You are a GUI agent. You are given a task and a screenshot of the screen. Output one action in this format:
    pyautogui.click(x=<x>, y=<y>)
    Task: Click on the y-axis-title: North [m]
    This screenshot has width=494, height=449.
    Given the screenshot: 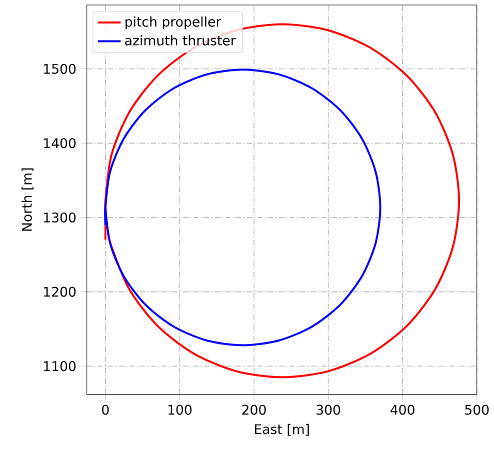 What is the action you would take?
    pyautogui.click(x=28, y=199)
    